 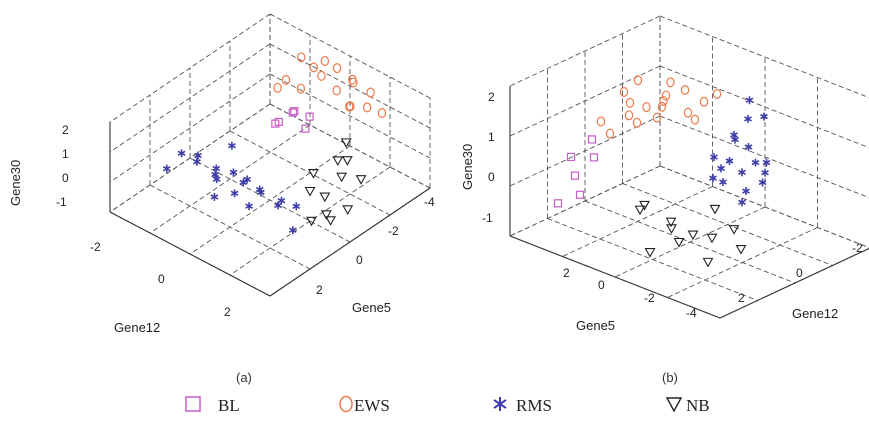 I want to click on legend-label-ews: EWS, so click(x=372, y=405).